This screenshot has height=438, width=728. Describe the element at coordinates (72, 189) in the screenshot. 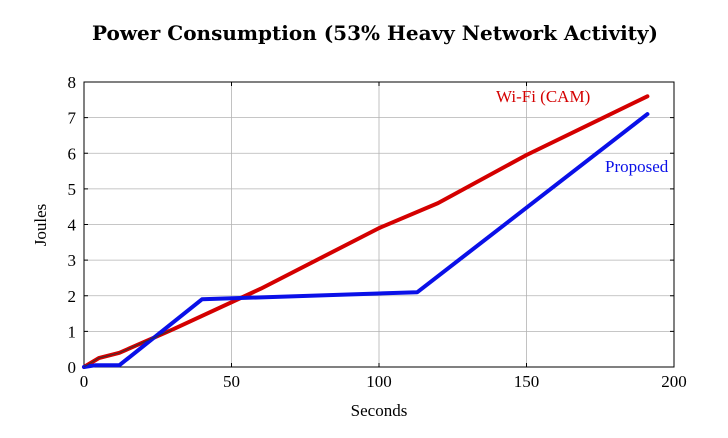

I see `y-tick-label: 5` at that location.